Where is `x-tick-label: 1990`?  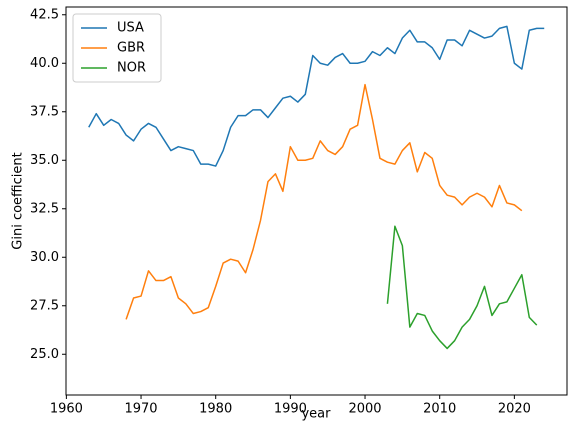
x-tick-label: 1990 is located at coordinates (290, 409).